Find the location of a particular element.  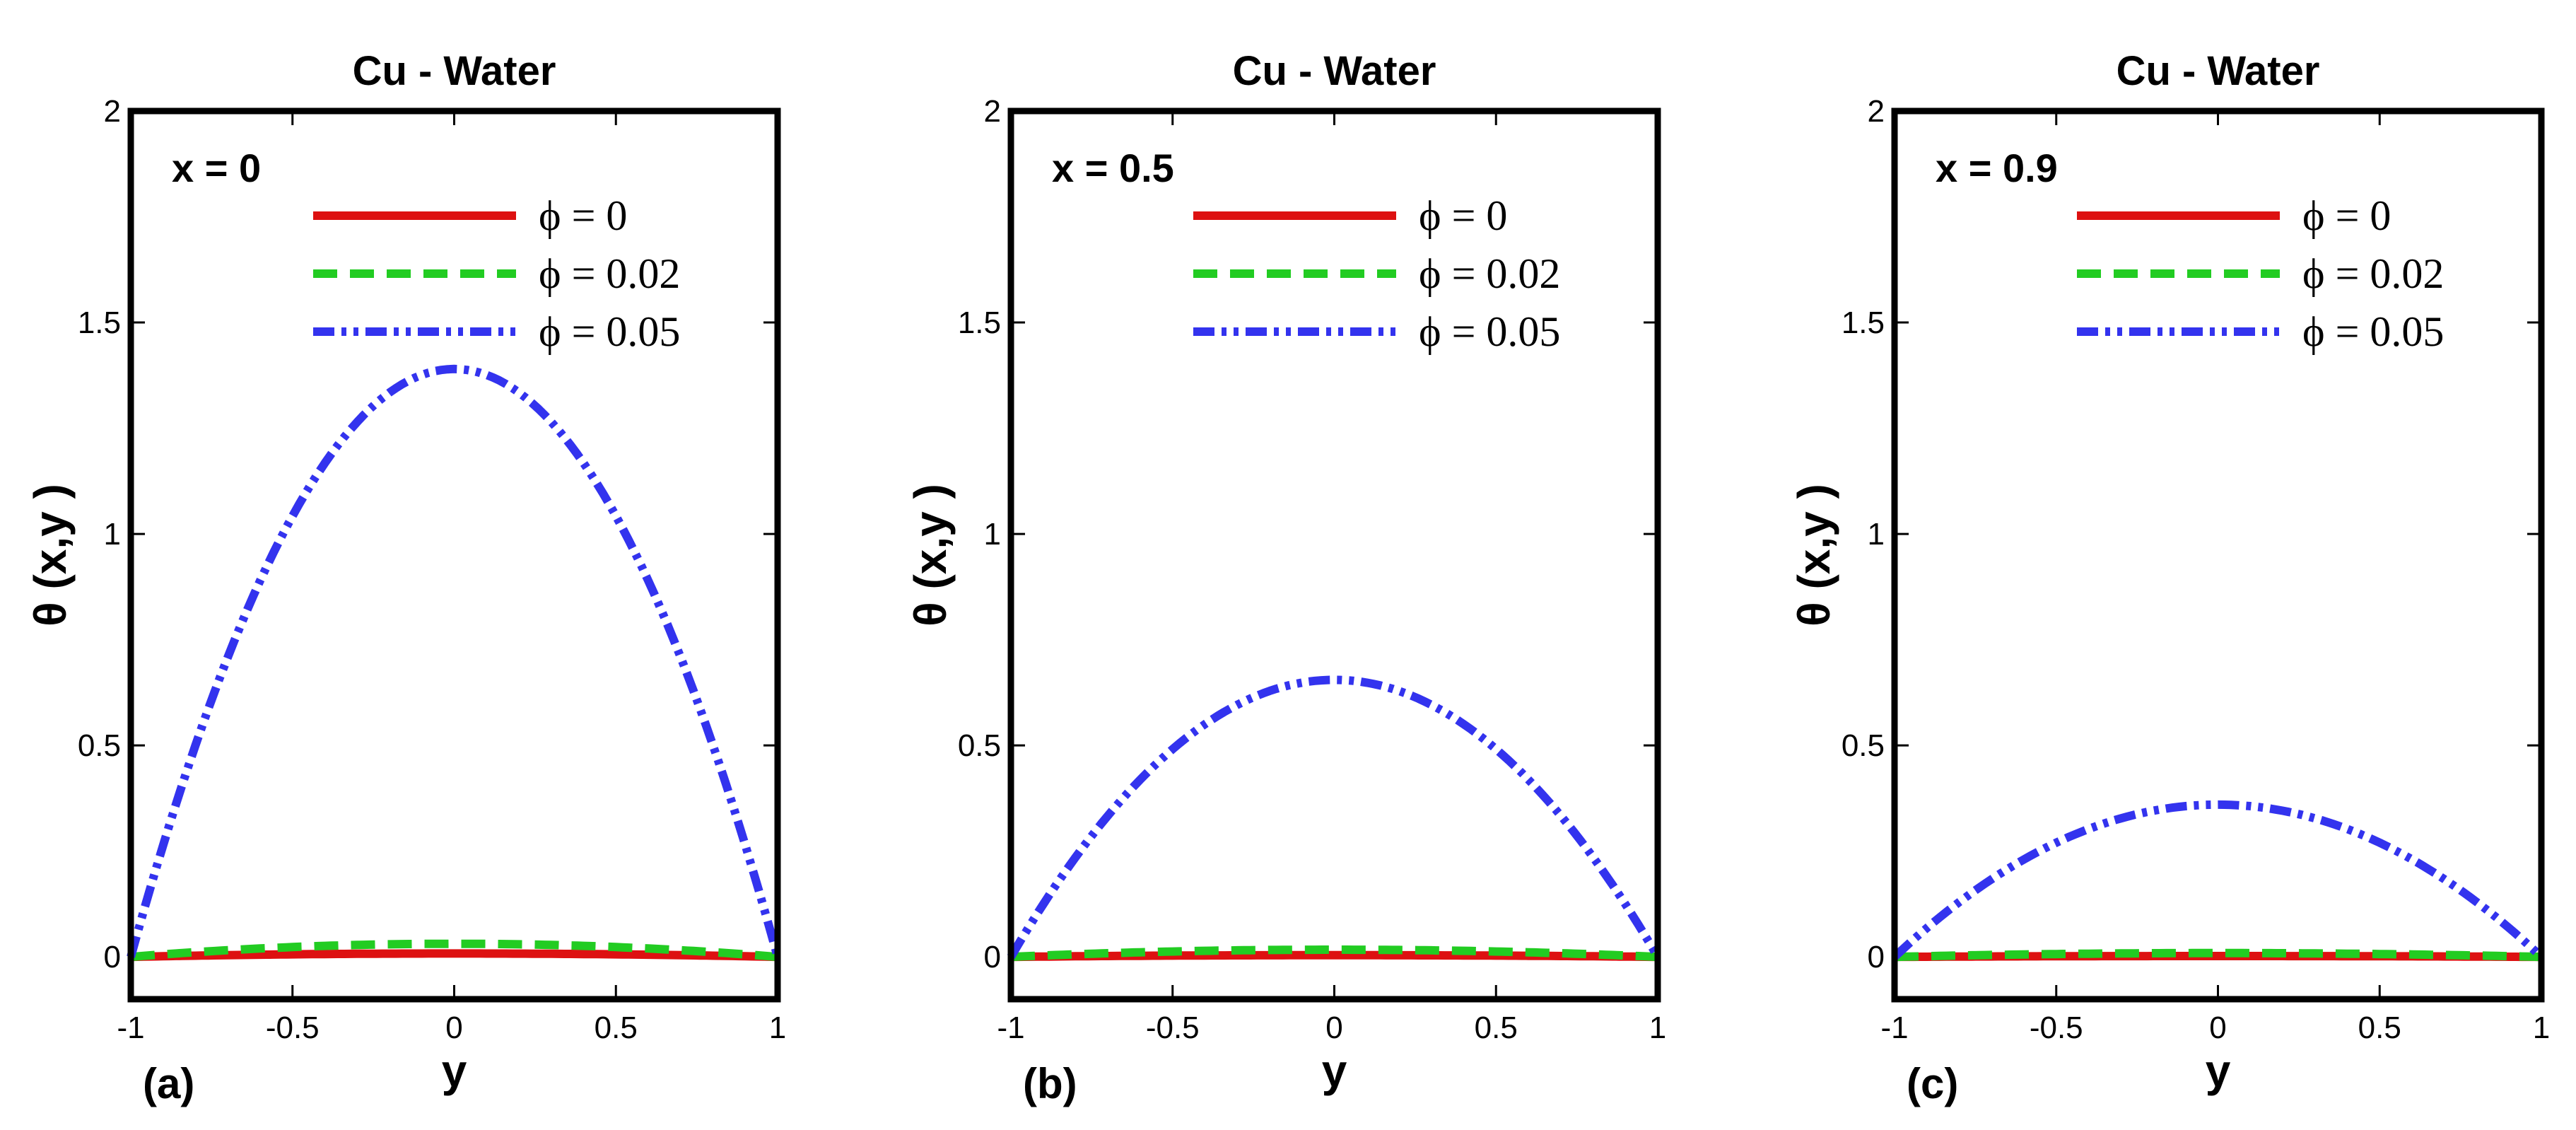

panel-label: (c) is located at coordinates (1932, 1083).